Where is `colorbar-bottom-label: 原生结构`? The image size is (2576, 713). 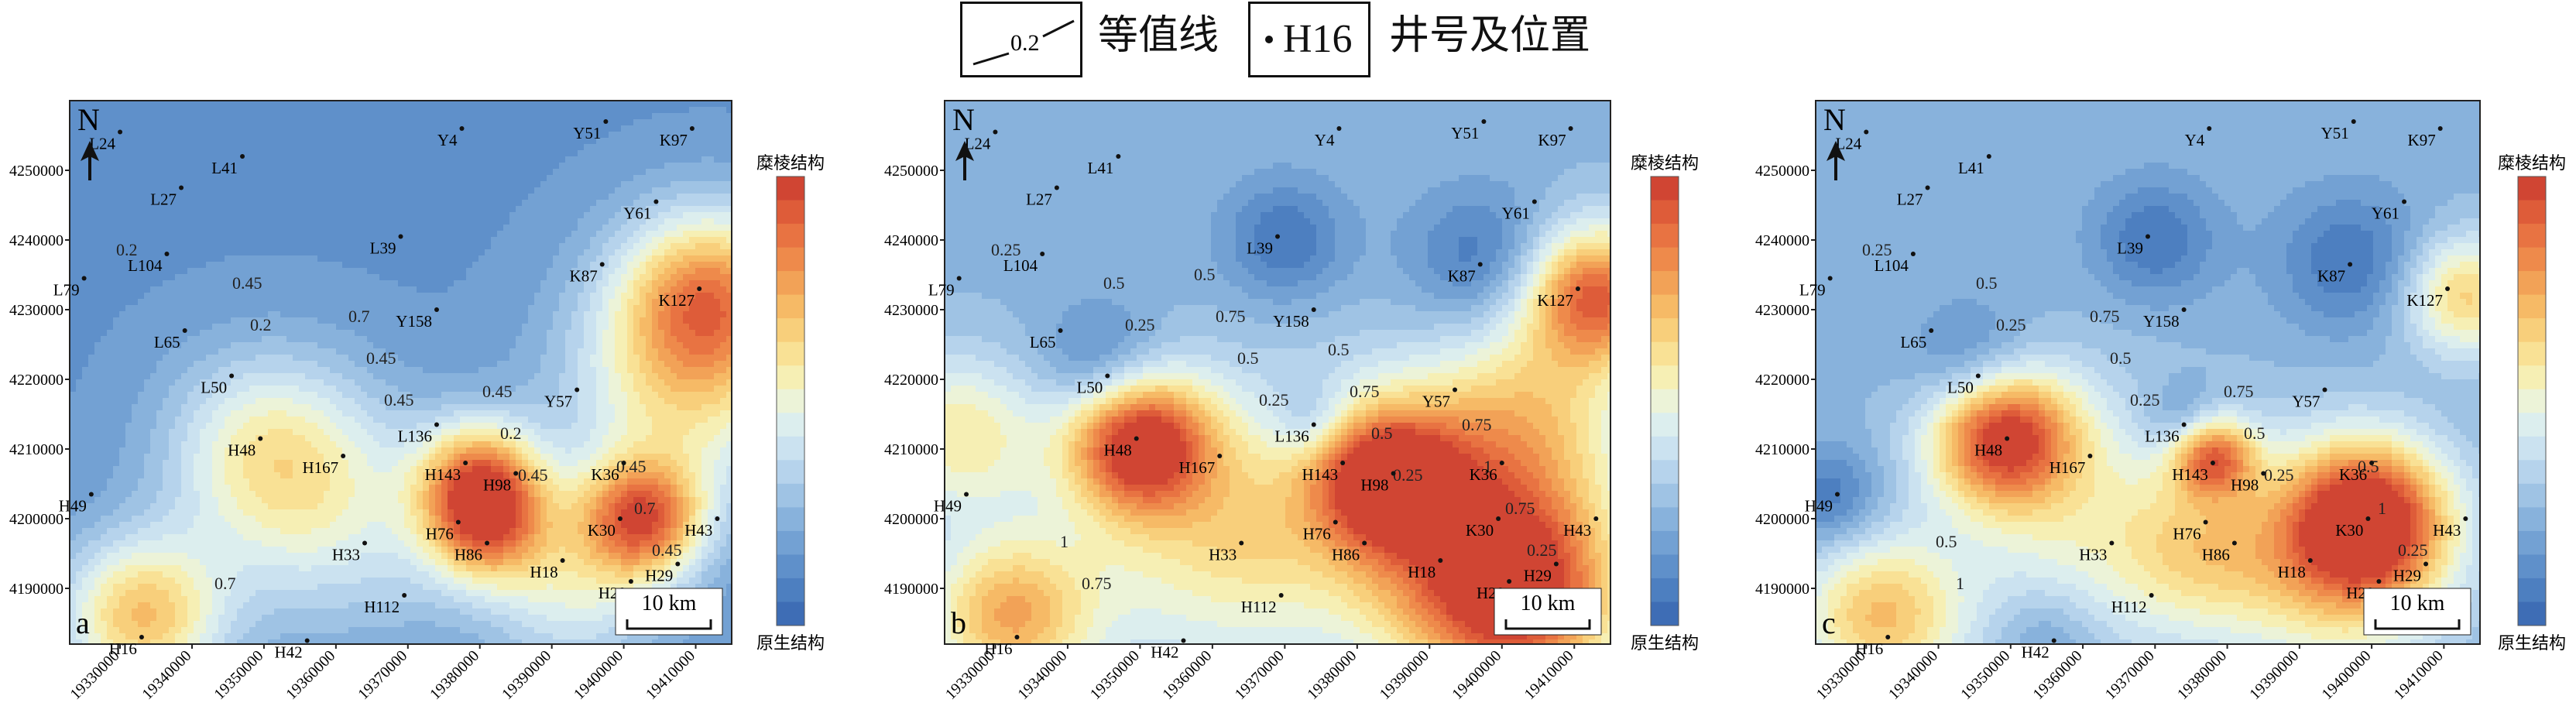 colorbar-bottom-label: 原生结构 is located at coordinates (2532, 643).